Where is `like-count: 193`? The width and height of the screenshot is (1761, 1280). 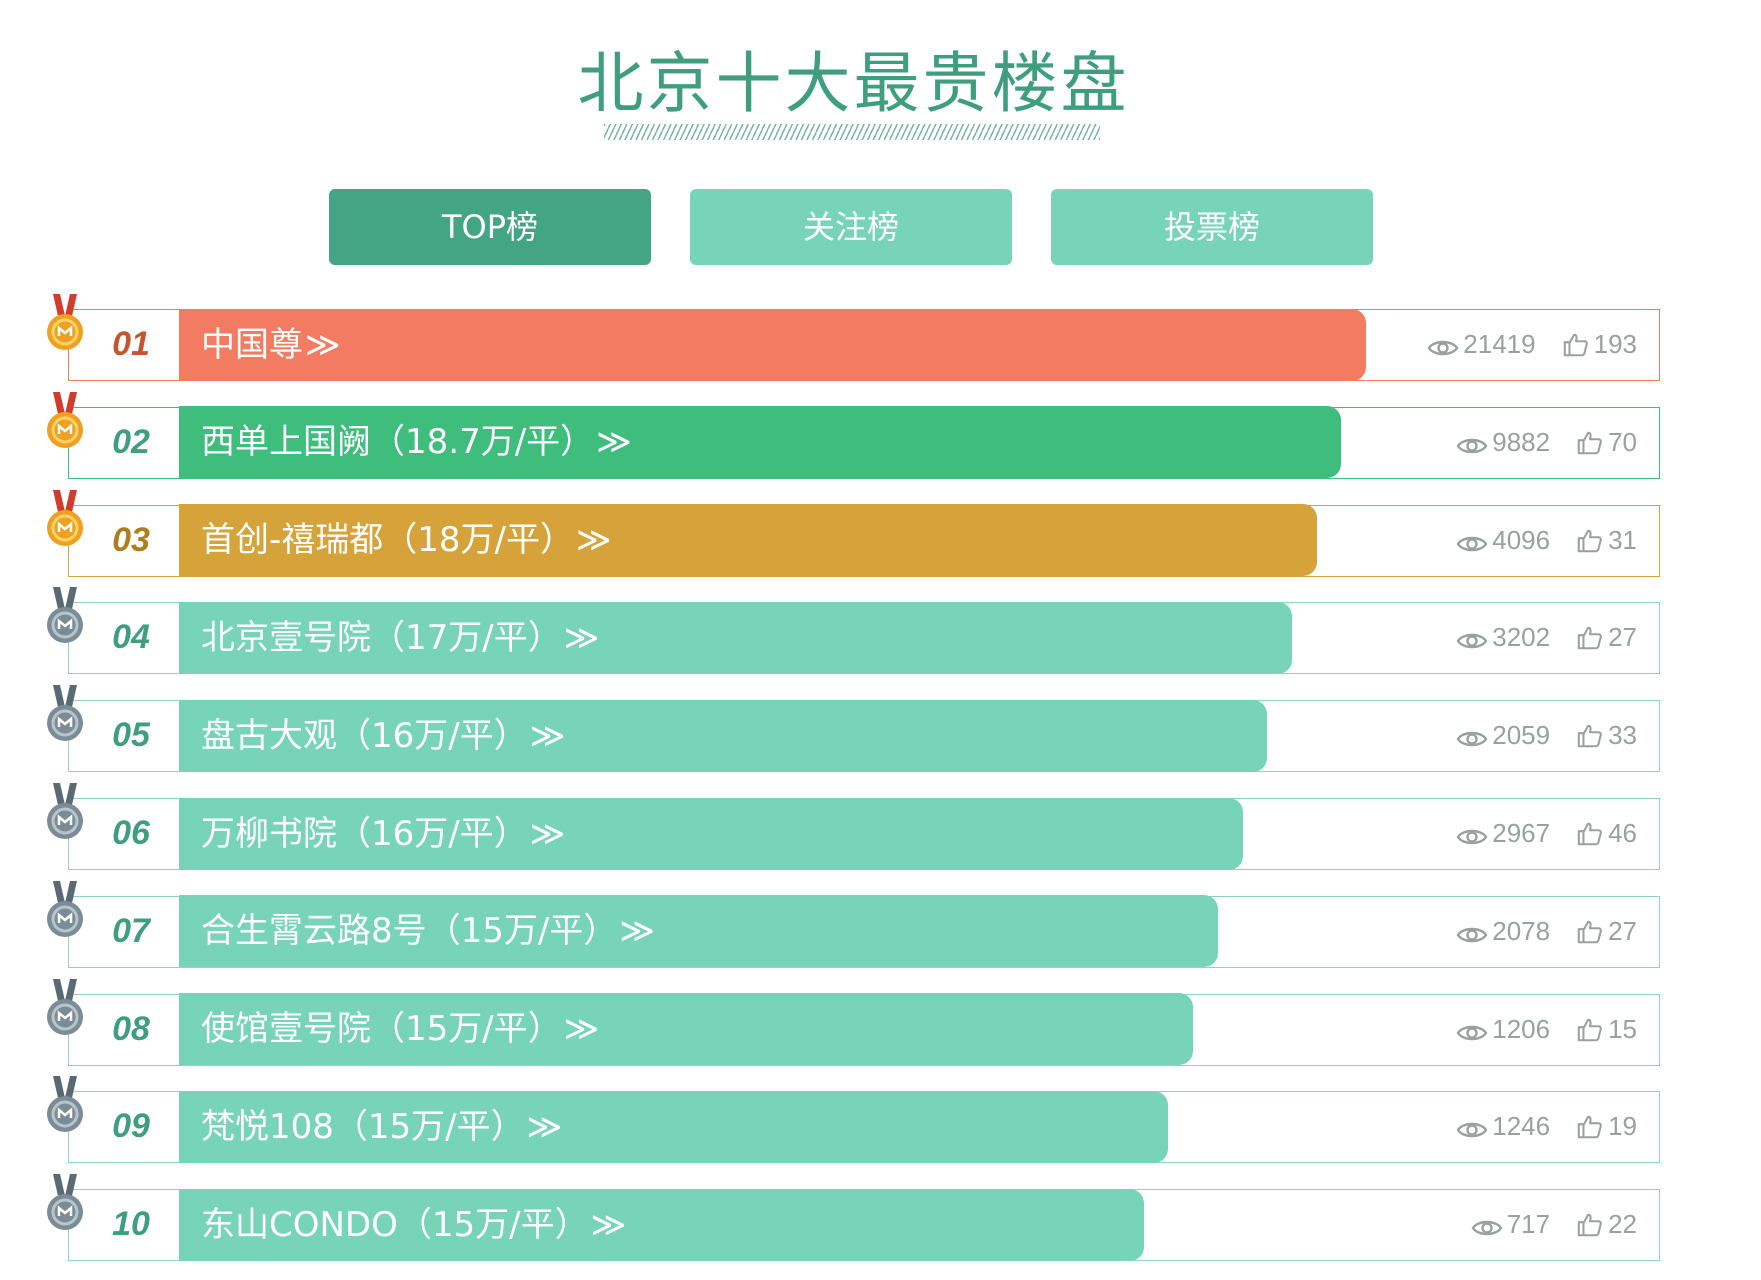 like-count: 193 is located at coordinates (1599, 344).